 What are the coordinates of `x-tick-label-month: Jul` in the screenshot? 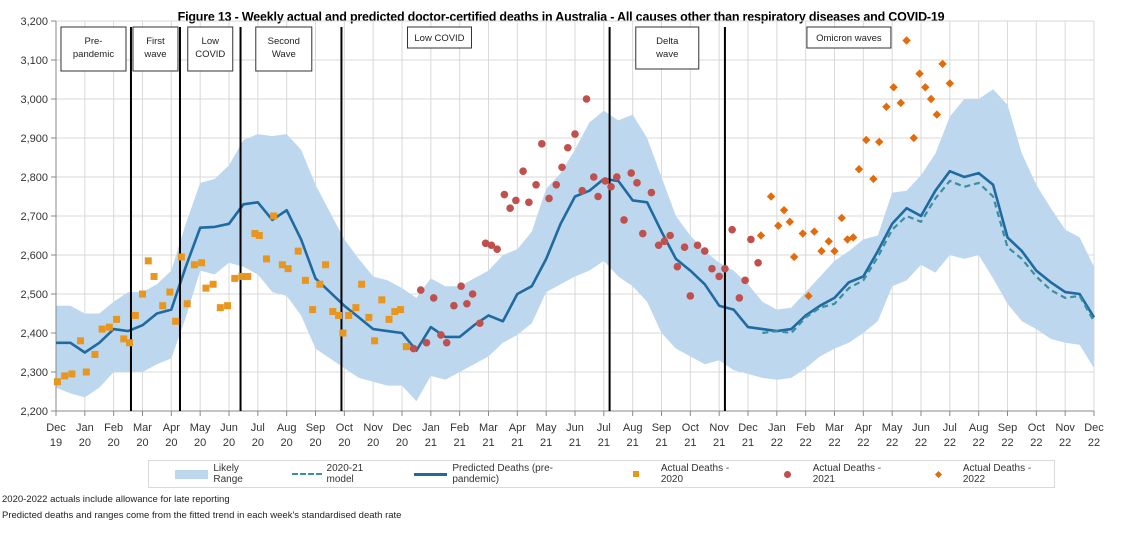 It's located at (950, 428).